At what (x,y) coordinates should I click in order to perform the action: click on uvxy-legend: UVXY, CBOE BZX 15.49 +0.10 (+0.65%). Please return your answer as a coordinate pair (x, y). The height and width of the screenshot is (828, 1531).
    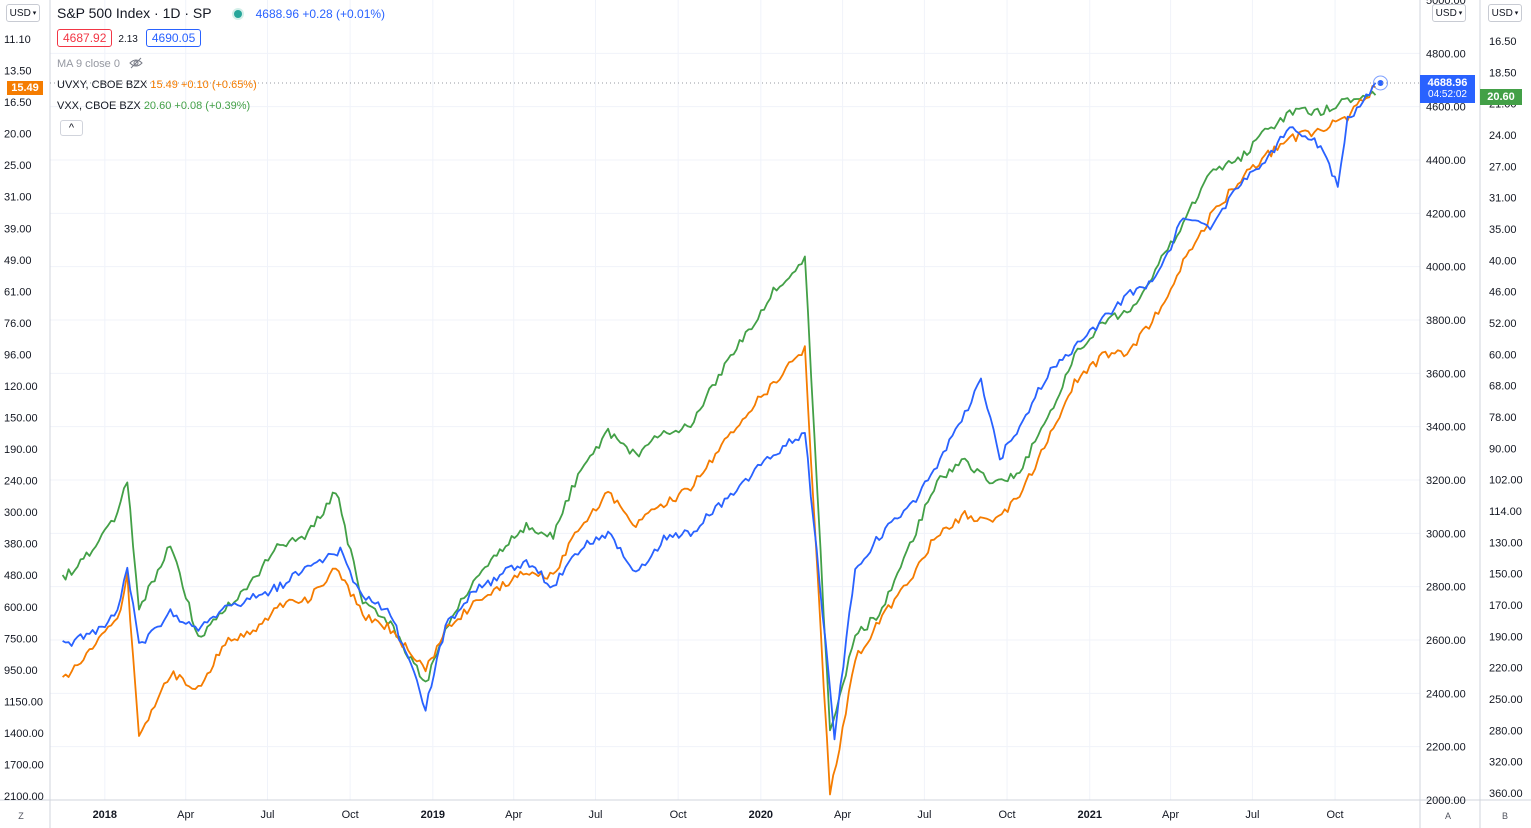
    Looking at the image, I should click on (157, 85).